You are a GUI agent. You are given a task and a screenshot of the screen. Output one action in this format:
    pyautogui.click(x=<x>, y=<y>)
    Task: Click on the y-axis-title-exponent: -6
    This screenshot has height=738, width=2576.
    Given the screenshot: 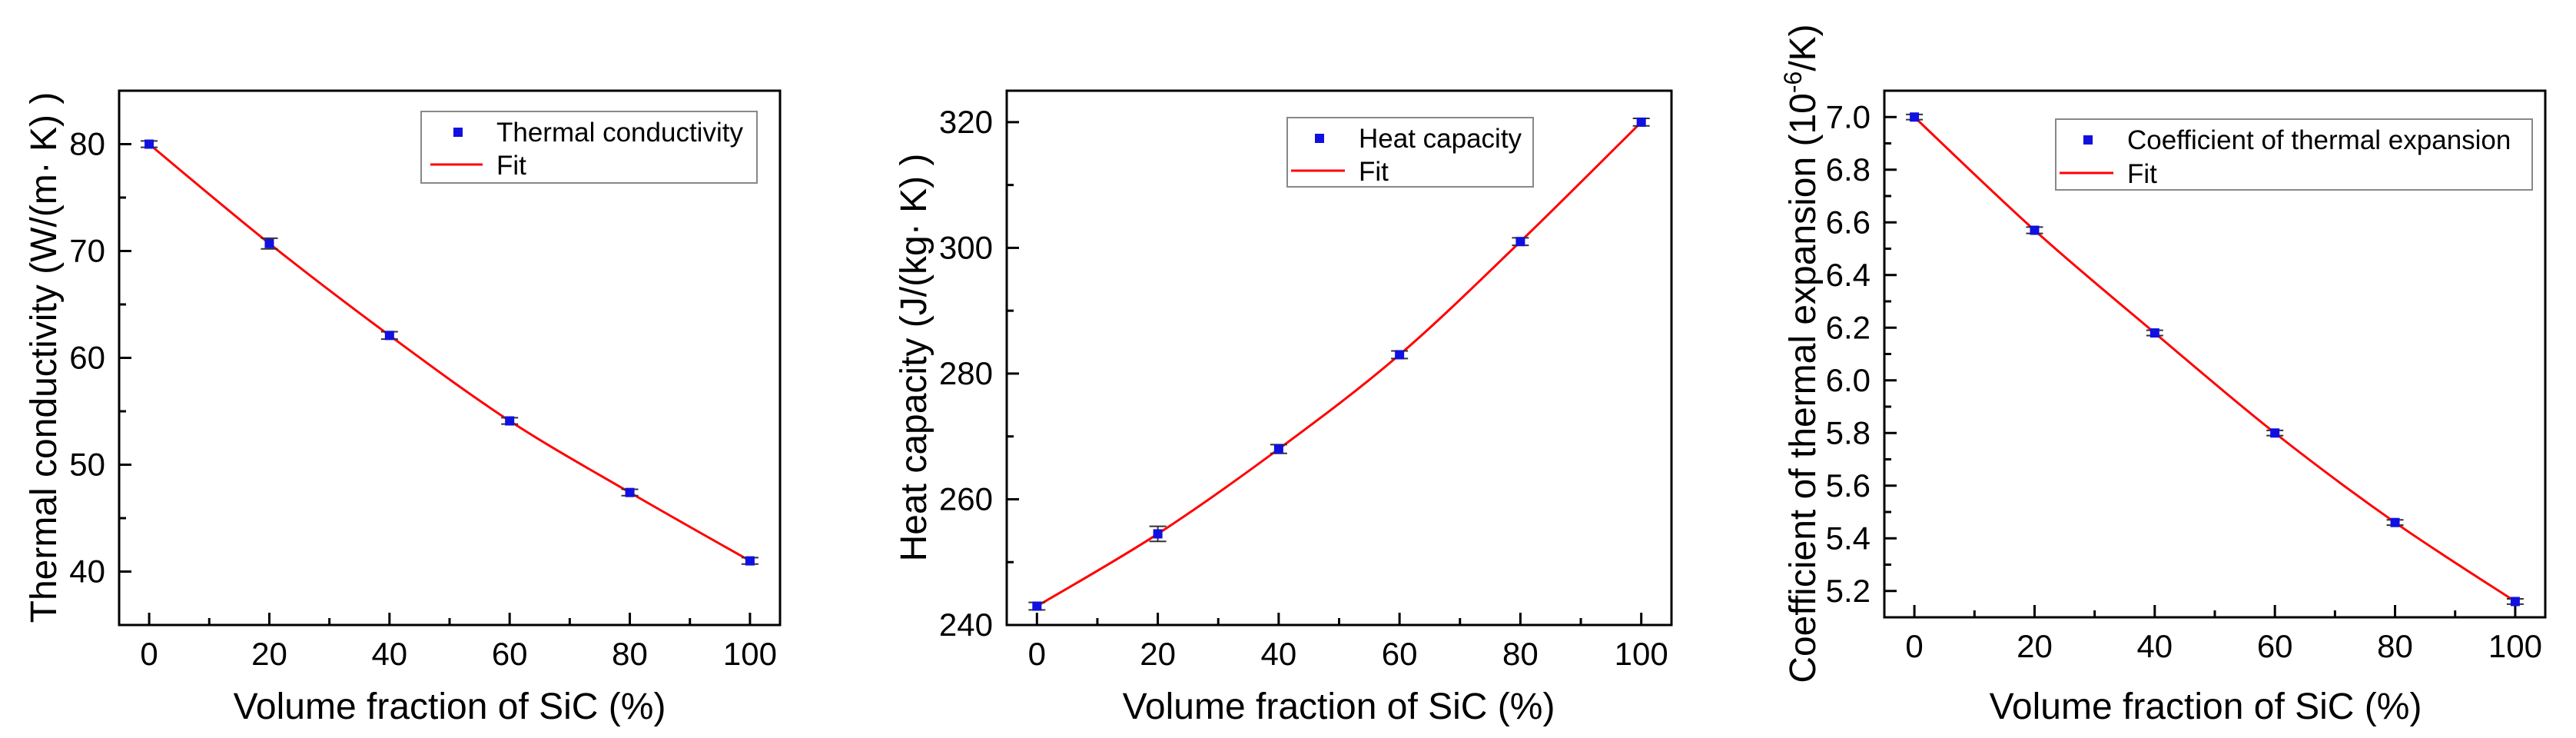 What is the action you would take?
    pyautogui.click(x=1793, y=82)
    